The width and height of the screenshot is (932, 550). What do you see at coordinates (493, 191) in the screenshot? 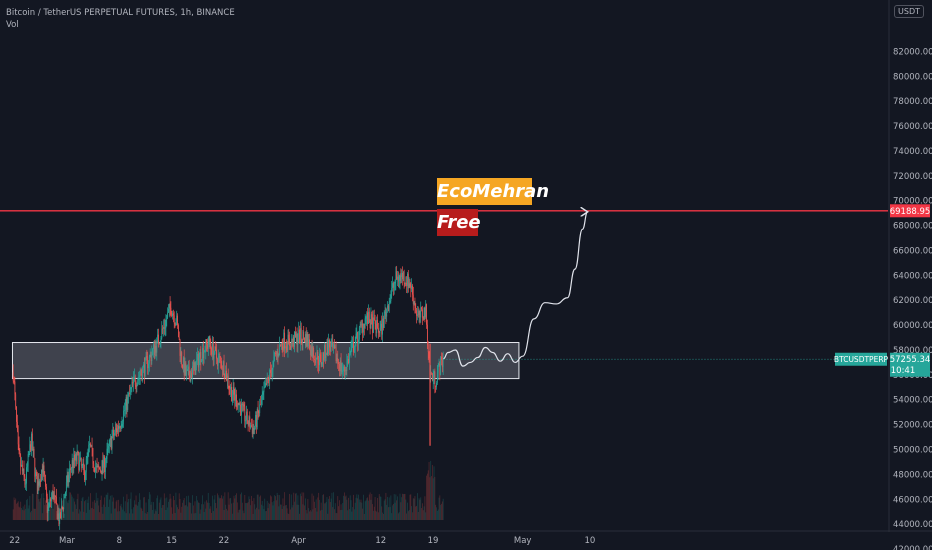
I see `brand-tag: EcoMehran` at bounding box center [493, 191].